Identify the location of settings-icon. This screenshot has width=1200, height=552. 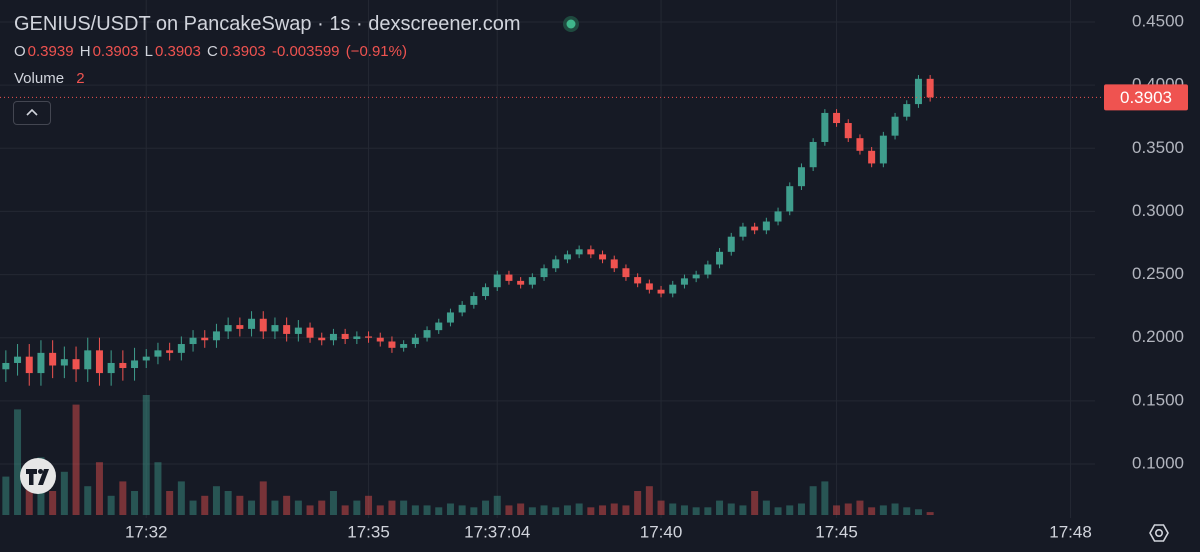
(1159, 533).